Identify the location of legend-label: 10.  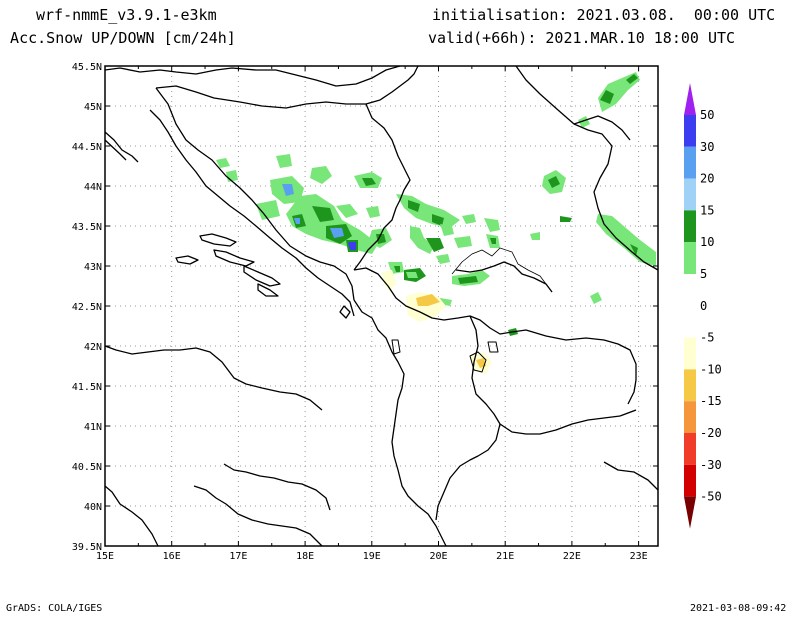
(707, 242).